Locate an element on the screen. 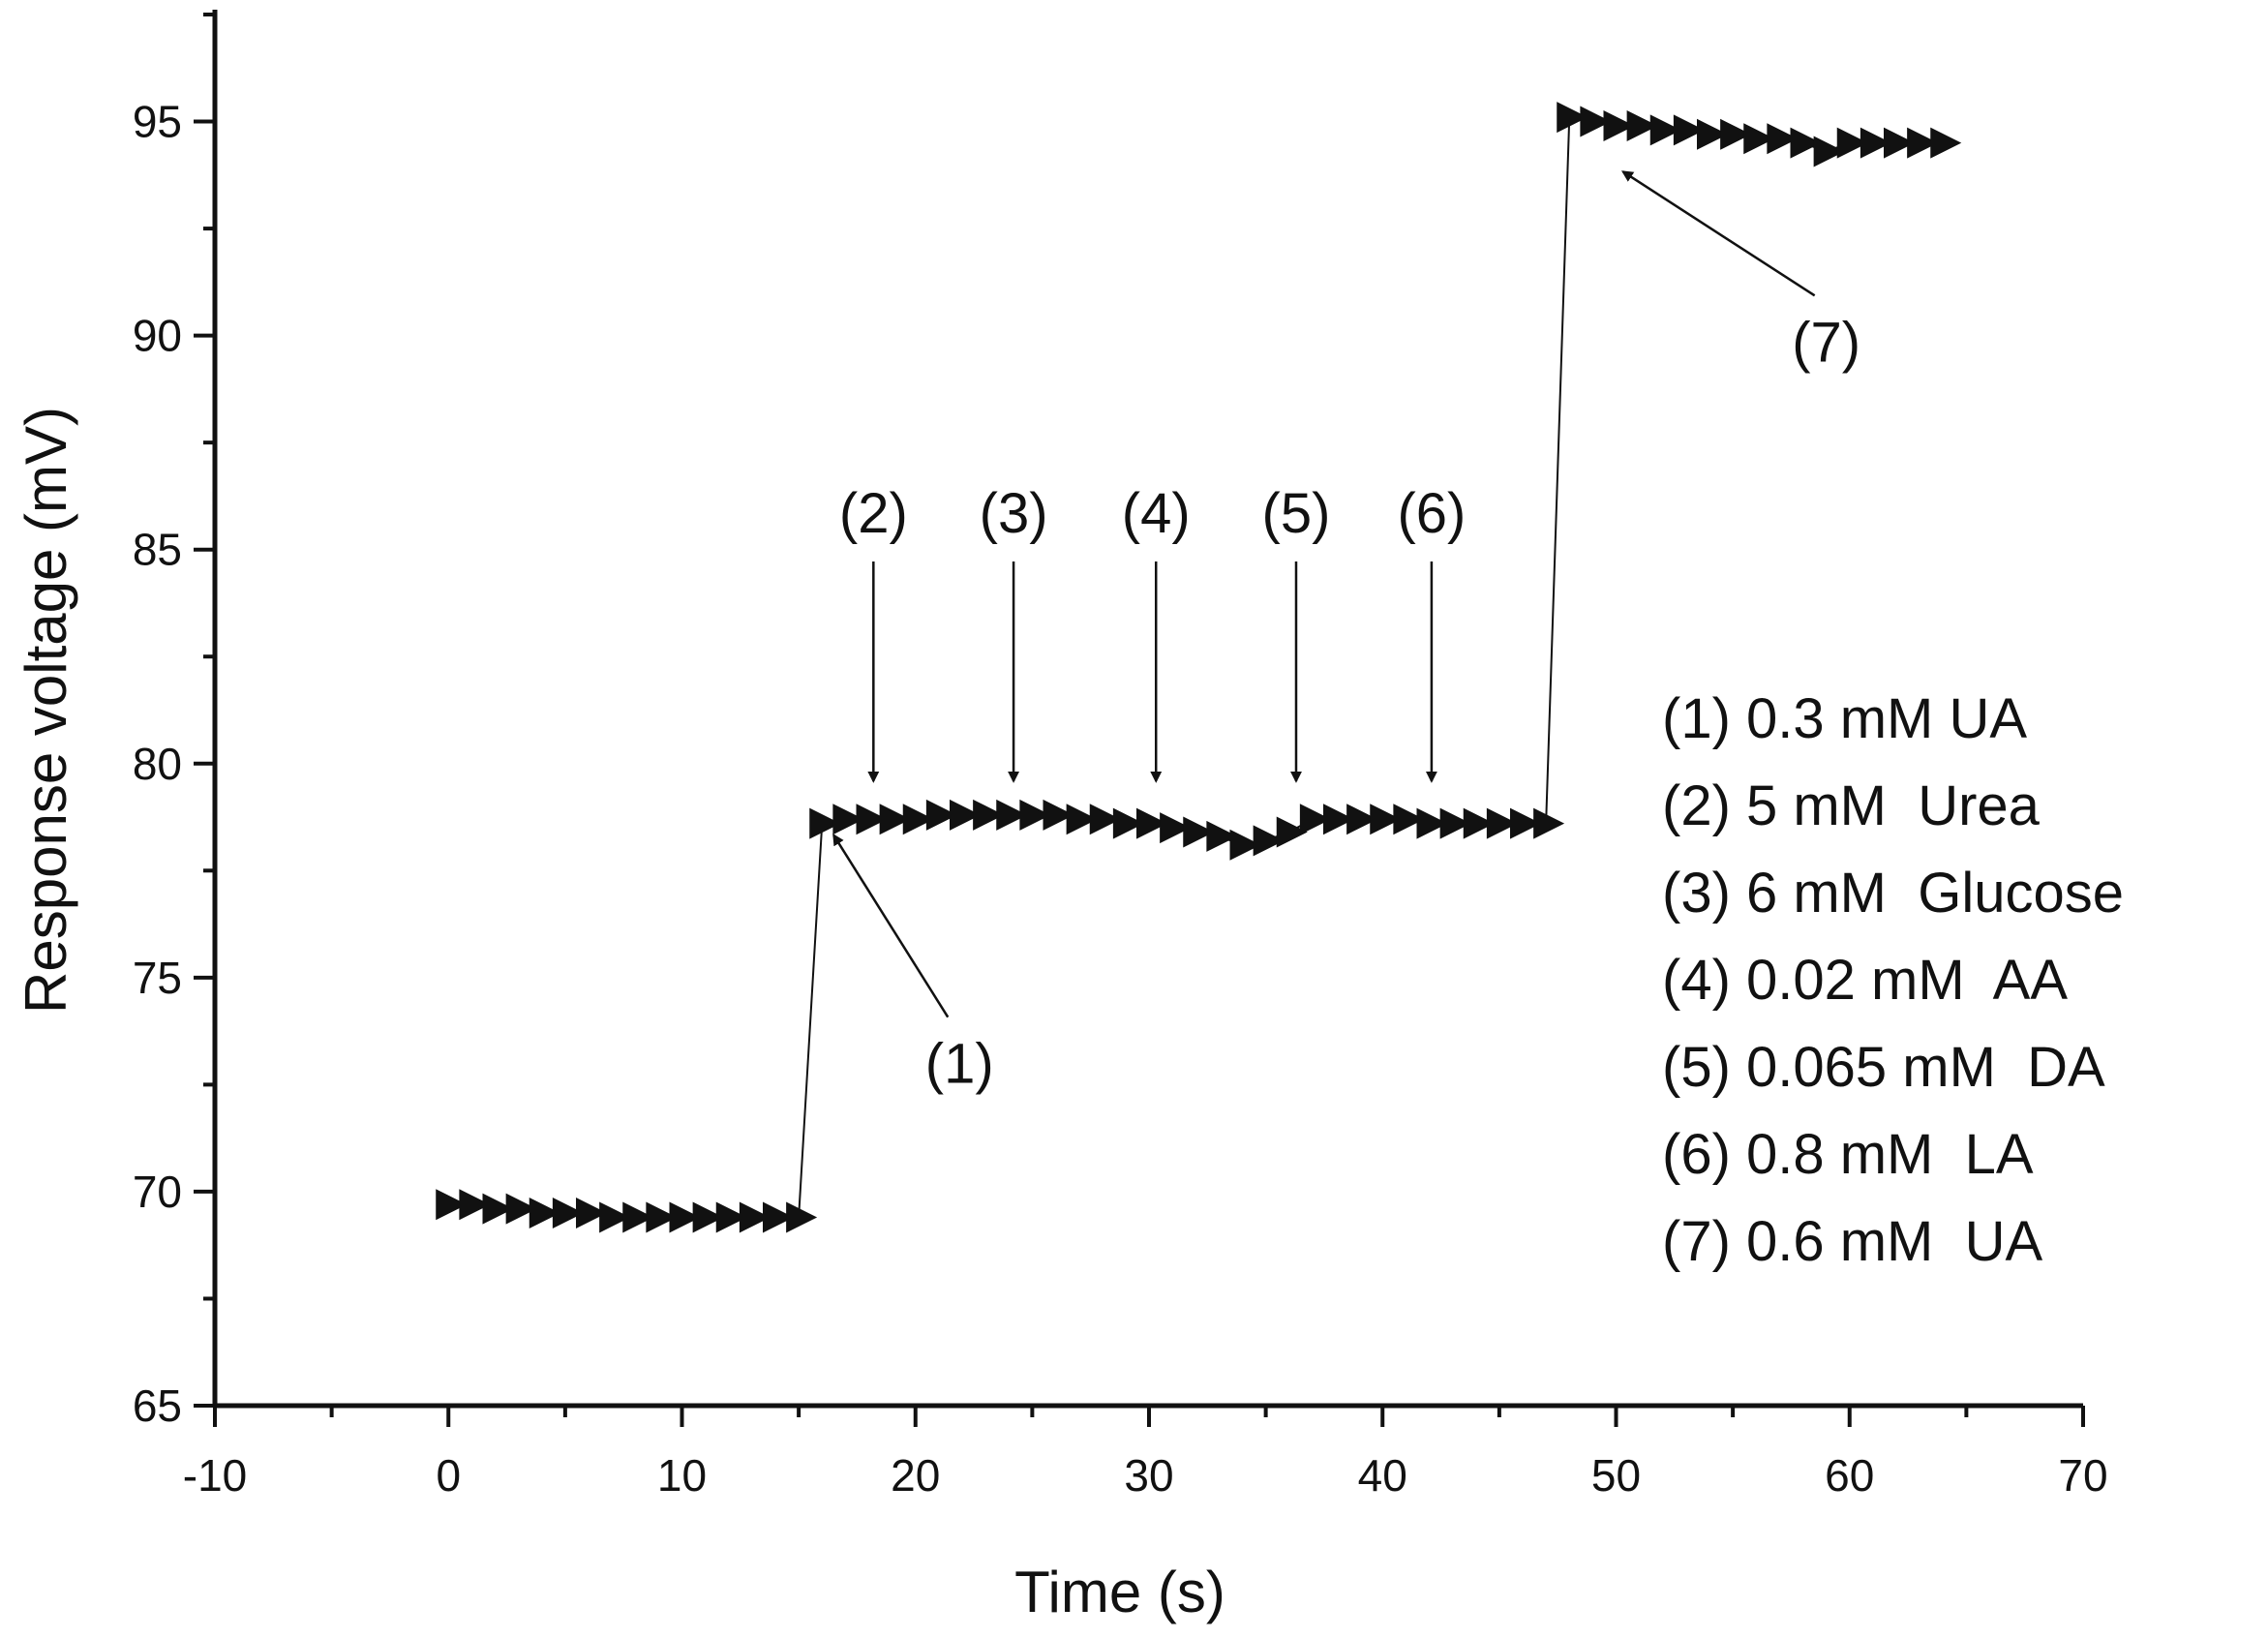 This screenshot has width=2268, height=1638. annotation-label: (6) is located at coordinates (1431, 513).